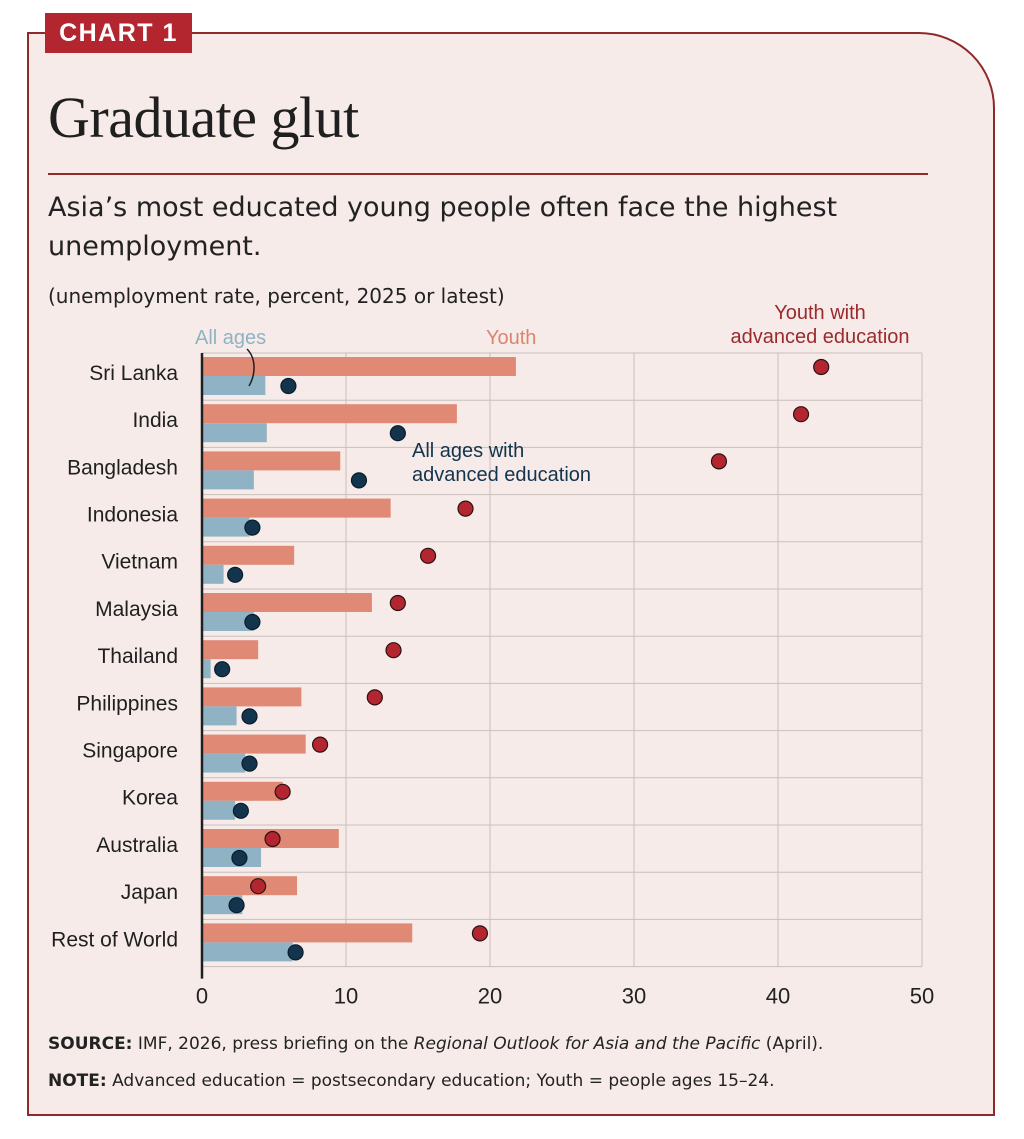  Describe the element at coordinates (819, 337) in the screenshot. I see `legend-youth-advanced-line2: advanced education` at that location.